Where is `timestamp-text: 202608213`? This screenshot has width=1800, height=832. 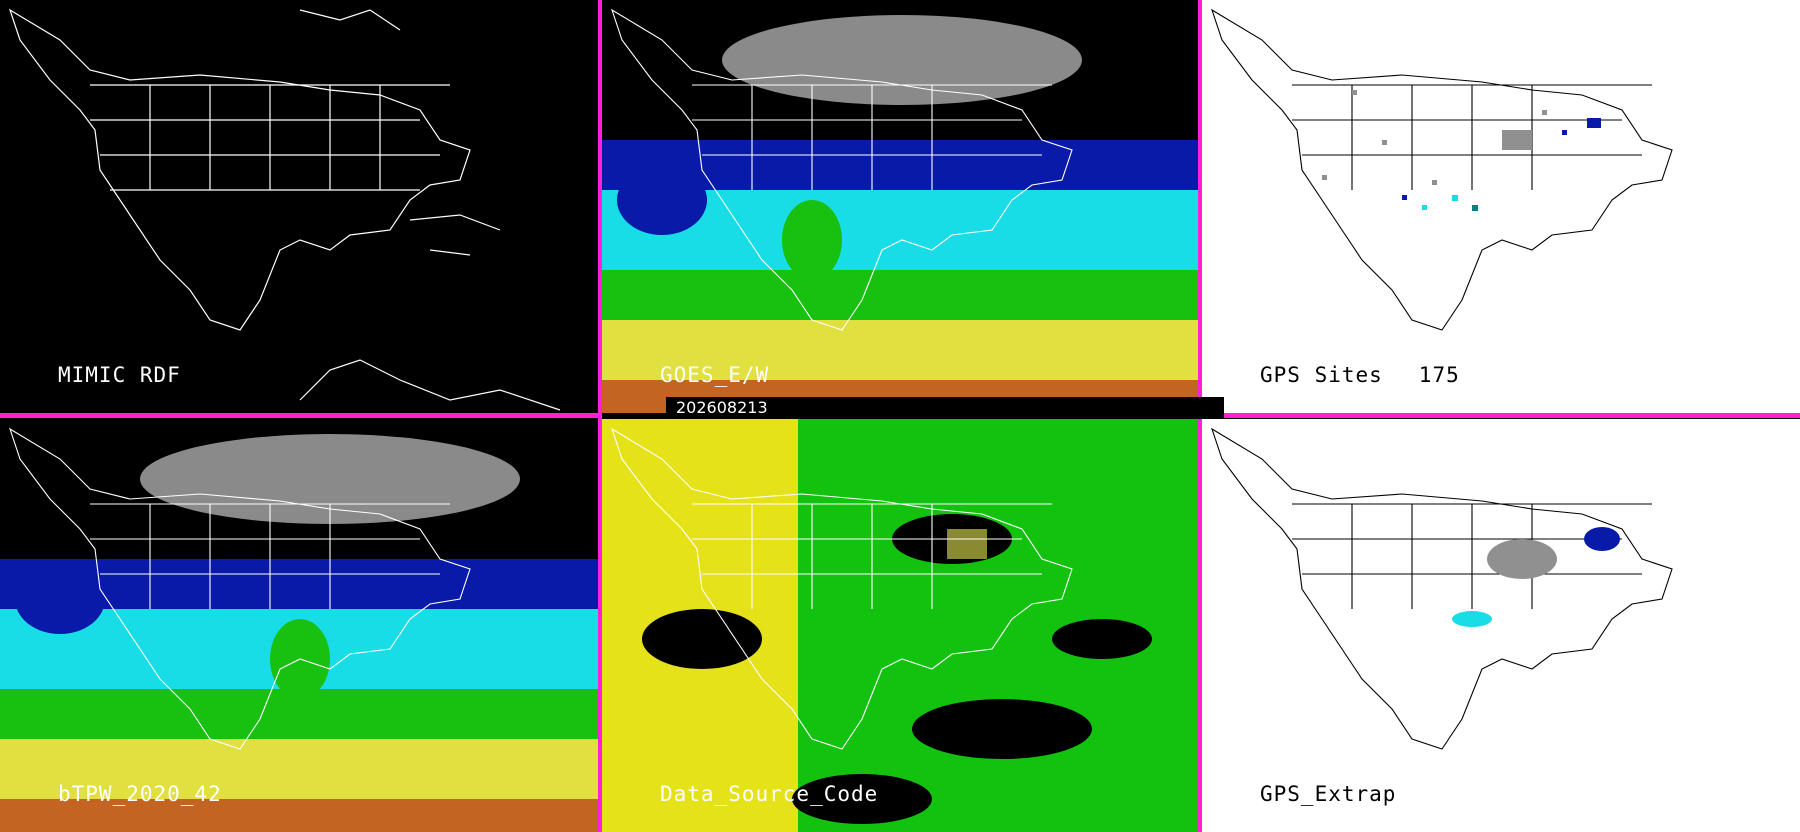 timestamp-text: 202608213 is located at coordinates (722, 407).